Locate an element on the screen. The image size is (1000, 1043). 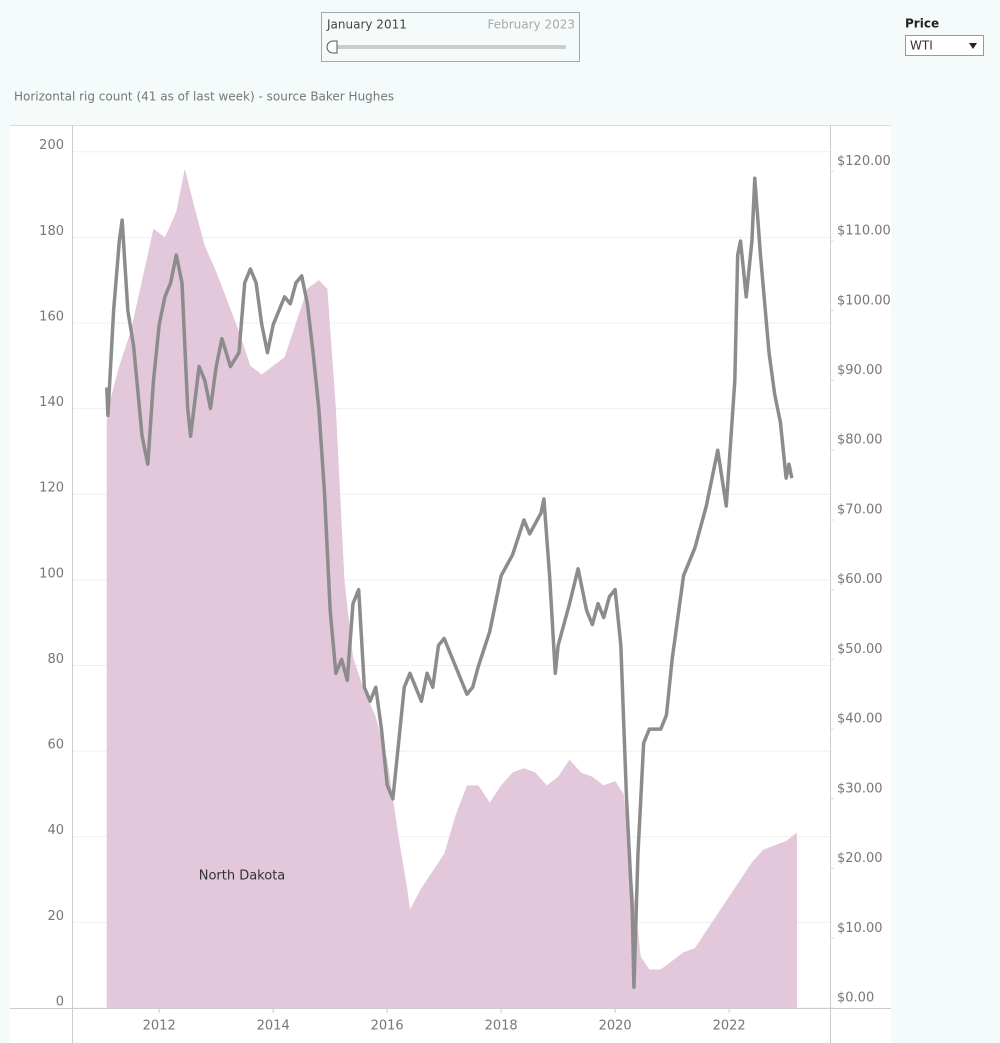
x-tick-label: 2018 is located at coordinates (501, 1026).